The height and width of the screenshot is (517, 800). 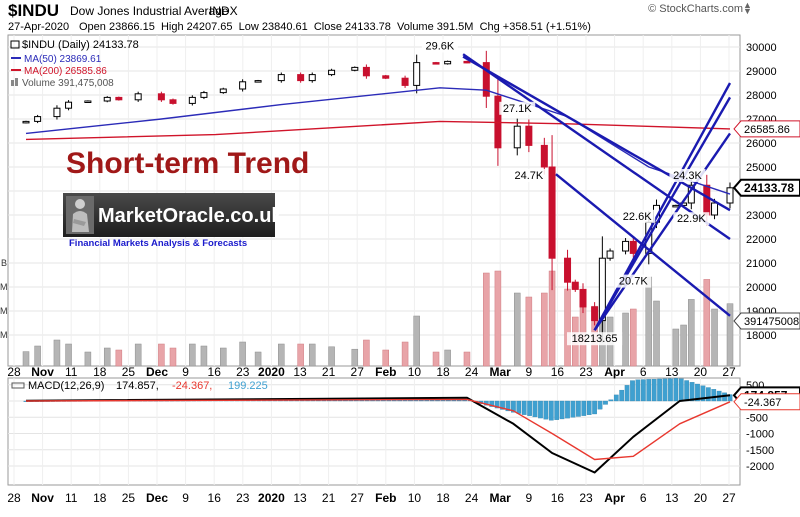 What do you see at coordinates (63, 59) in the screenshot?
I see `legend-ma50: MA(50) 23869.61` at bounding box center [63, 59].